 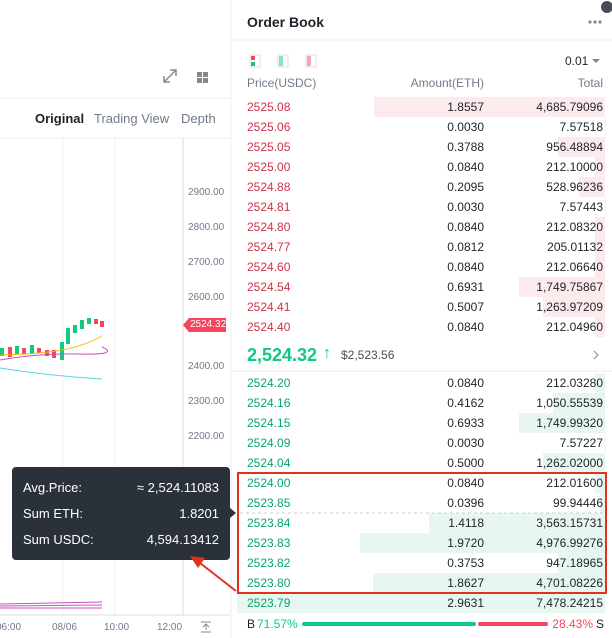 What do you see at coordinates (465, 583) in the screenshot?
I see `amount: 1.8627` at bounding box center [465, 583].